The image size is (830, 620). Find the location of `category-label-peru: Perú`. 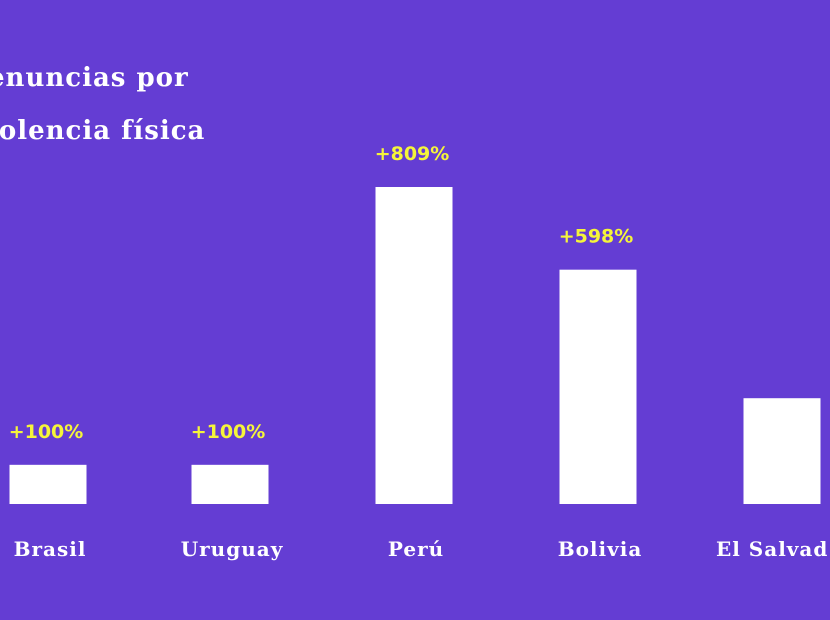

category-label-peru: Perú is located at coordinates (416, 549).